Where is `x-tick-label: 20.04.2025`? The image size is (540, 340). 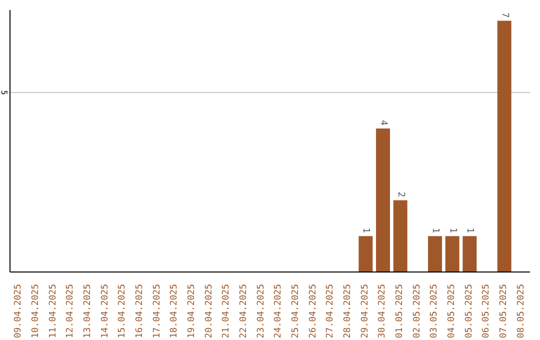 x-tick-label: 20.04.2025 is located at coordinates (209, 311).